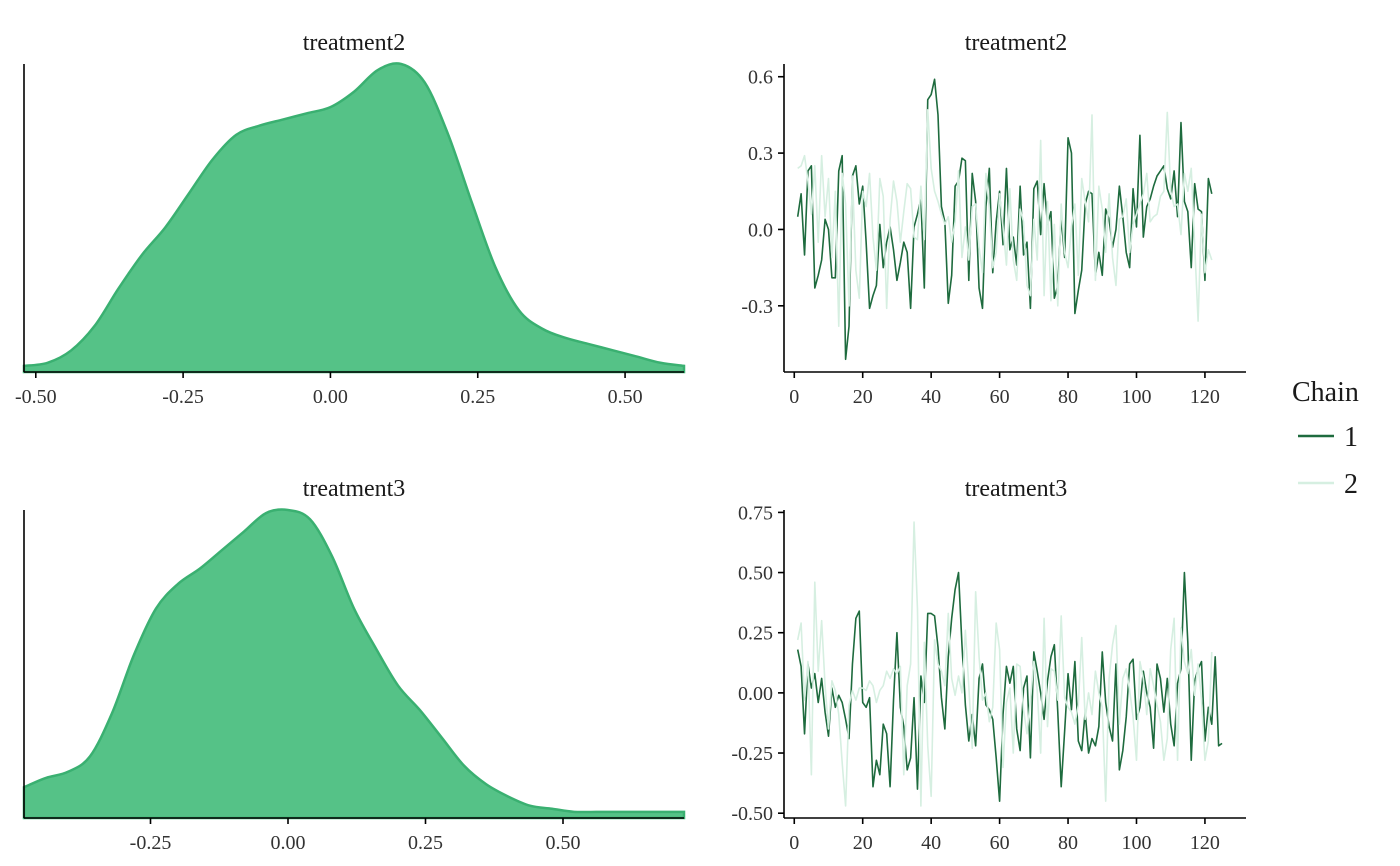 This screenshot has width=1400, height=866. What do you see at coordinates (760, 230) in the screenshot?
I see `y-tick-label: 0.0` at bounding box center [760, 230].